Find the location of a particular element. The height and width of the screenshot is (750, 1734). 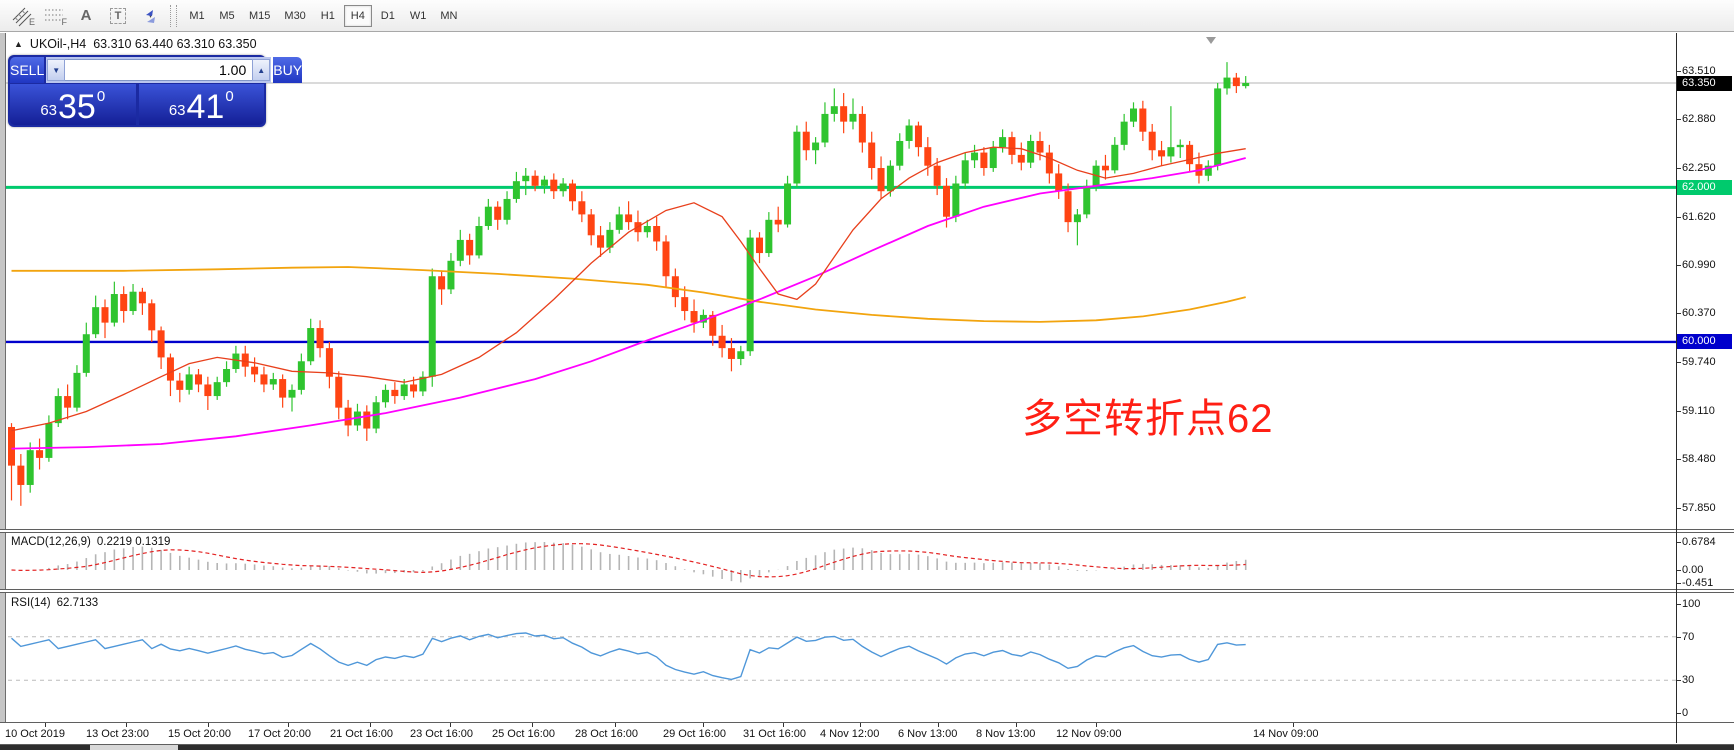

sell-price-sup: 0 is located at coordinates (101, 96).